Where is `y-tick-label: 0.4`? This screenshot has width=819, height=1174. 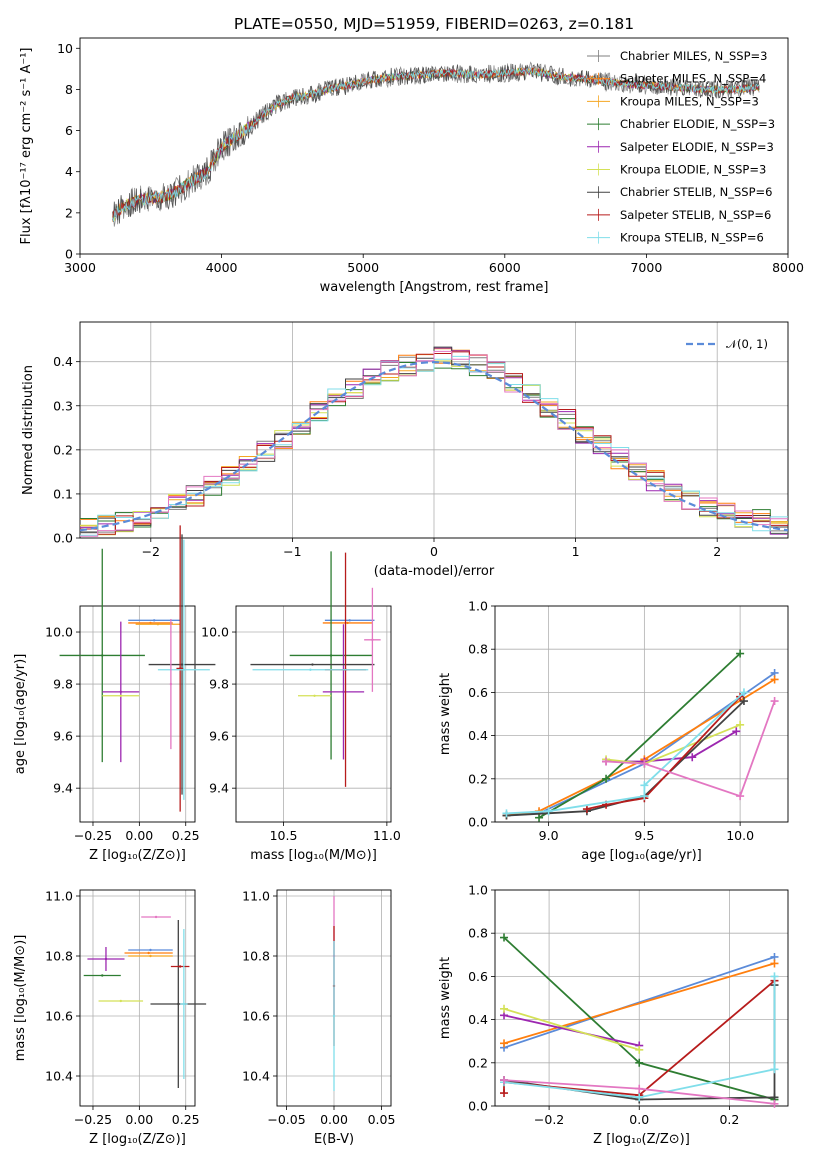
y-tick-label: 0.4 is located at coordinates (478, 1019).